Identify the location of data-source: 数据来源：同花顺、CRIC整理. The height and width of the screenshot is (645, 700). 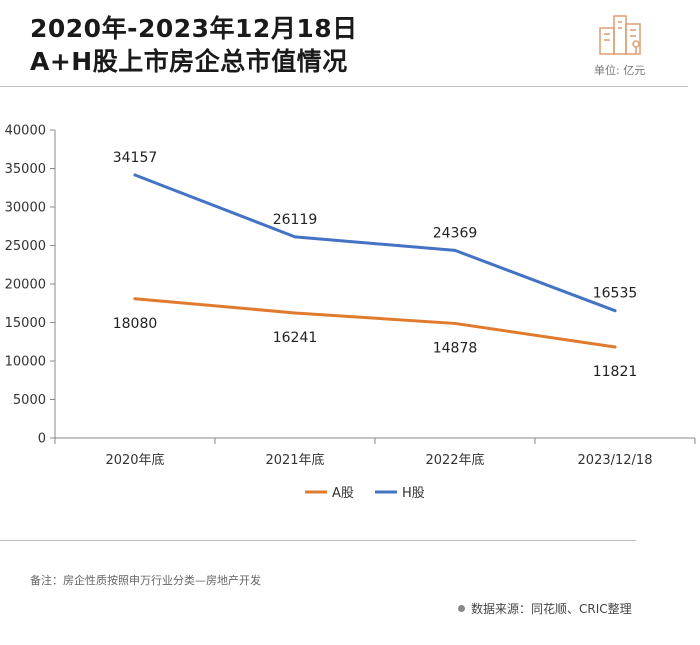
(545, 608).